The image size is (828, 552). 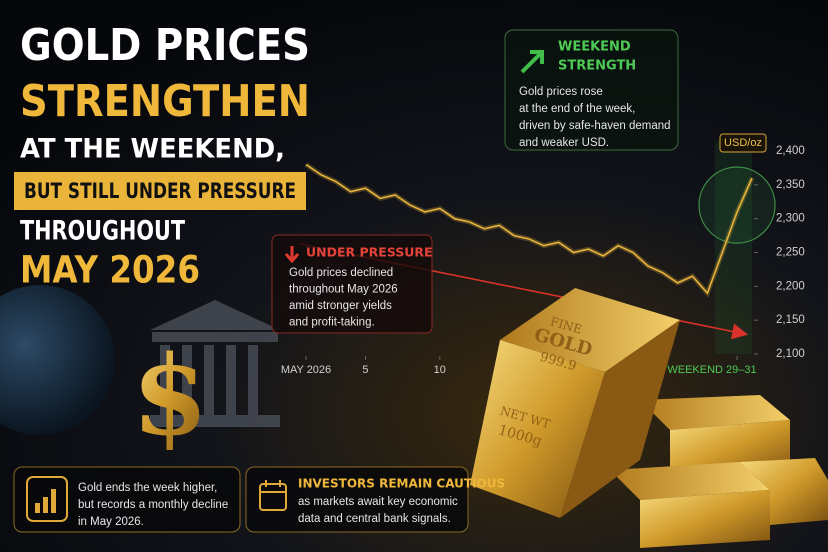 What do you see at coordinates (711, 370) in the screenshot?
I see `x-tick-label: WEEKEND 29–31` at bounding box center [711, 370].